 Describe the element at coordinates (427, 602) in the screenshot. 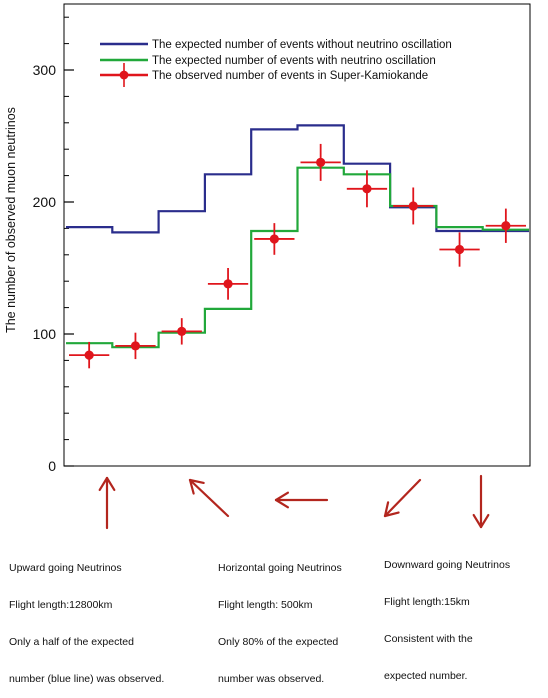

I see `annotation-line: Flight length:15km` at that location.